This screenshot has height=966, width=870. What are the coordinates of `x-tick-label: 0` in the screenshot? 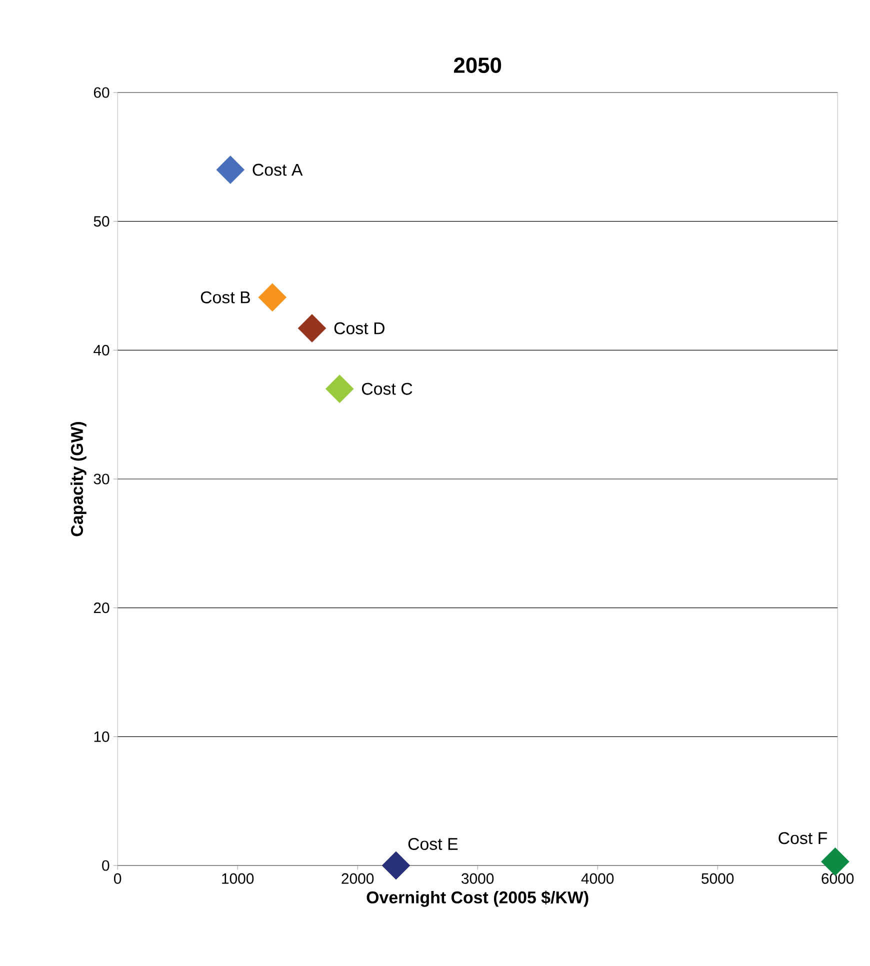 It's located at (118, 878).